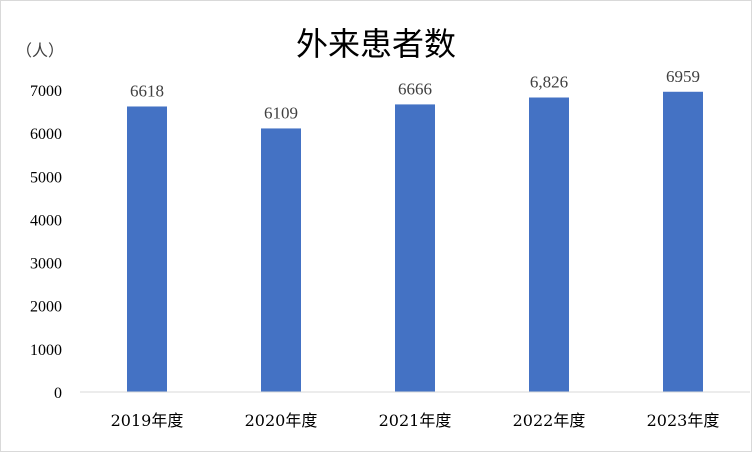  What do you see at coordinates (376, 44) in the screenshot?
I see `chart-title: 外来患者数` at bounding box center [376, 44].